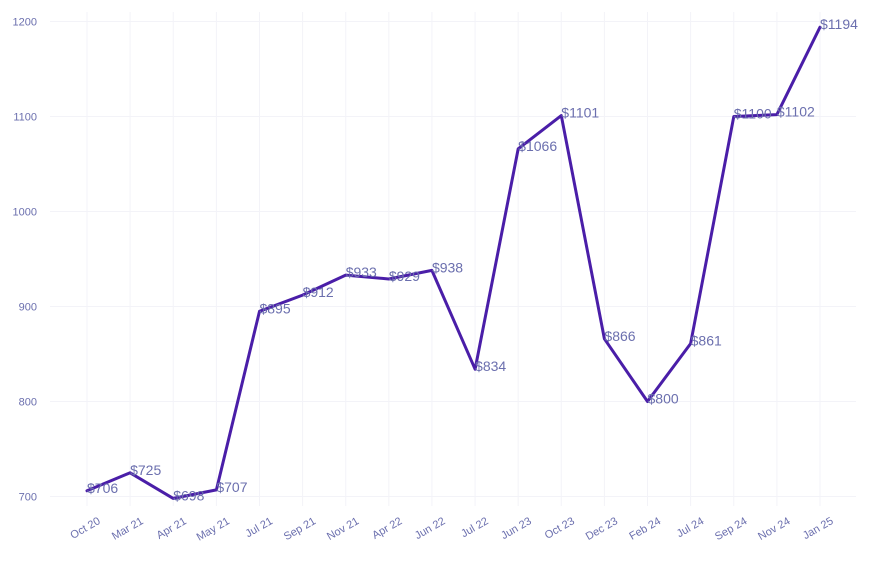  What do you see at coordinates (28, 498) in the screenshot?
I see `y-tick-label: 700` at bounding box center [28, 498].